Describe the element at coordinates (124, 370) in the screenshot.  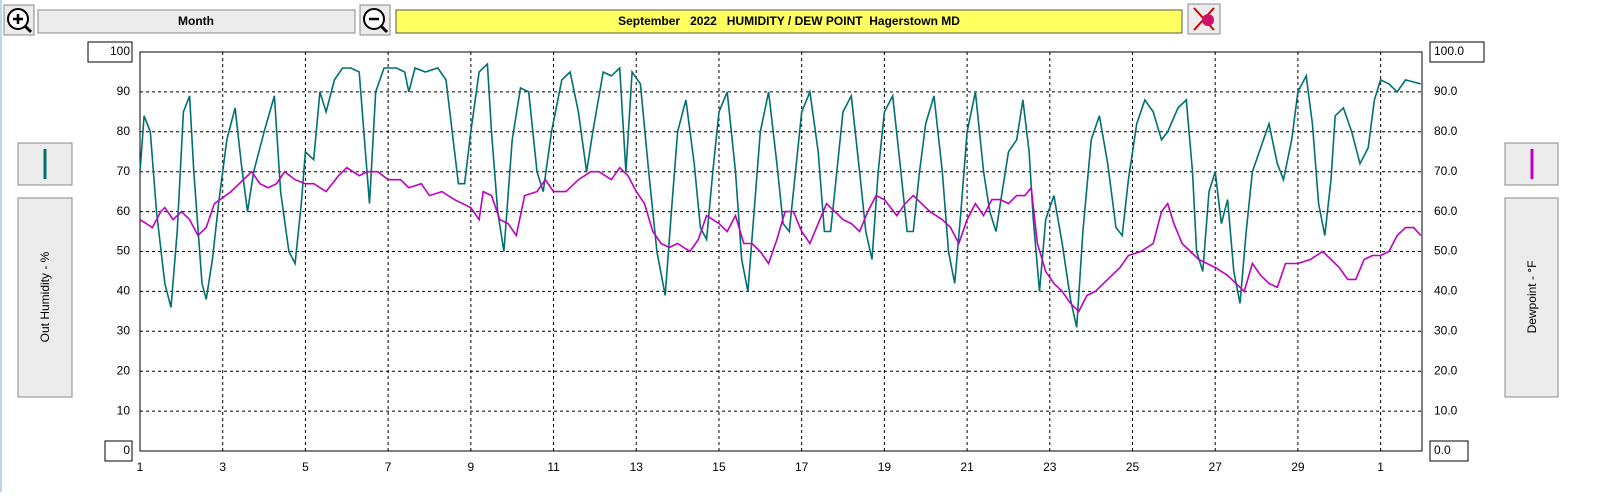
I see `y-tick-label: 20` at that location.